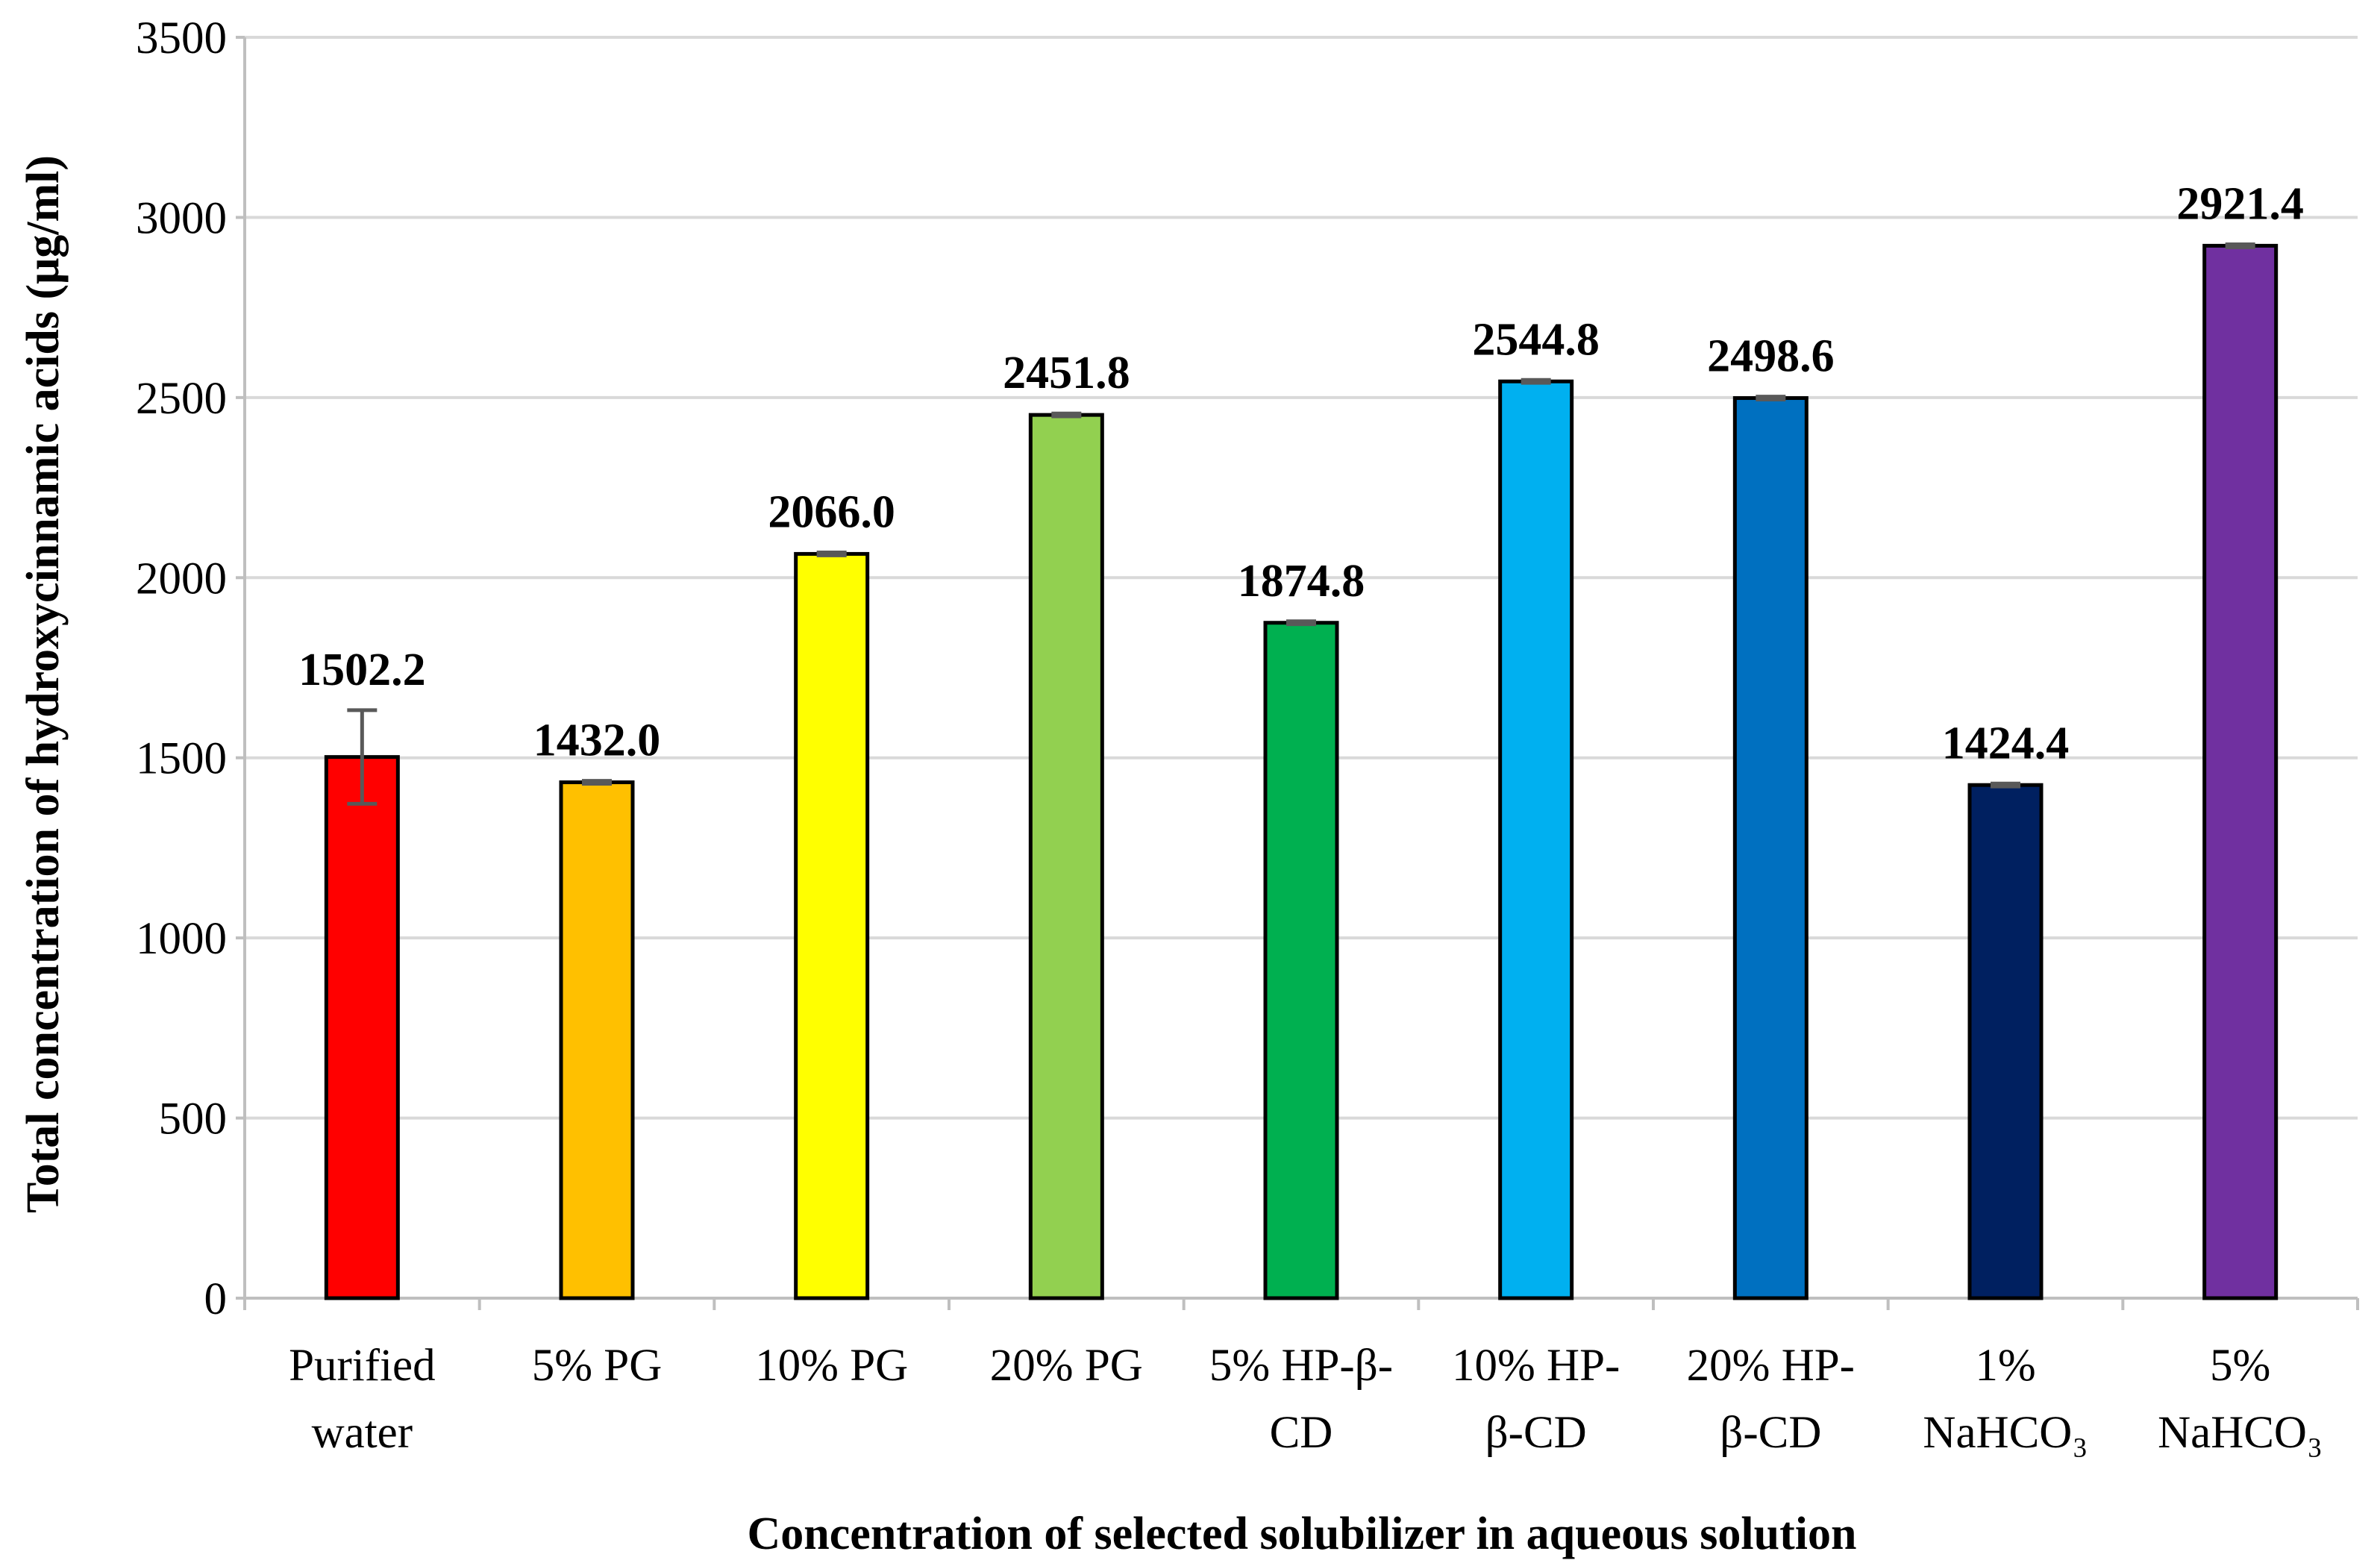 Image resolution: width=2380 pixels, height=1566 pixels. Describe the element at coordinates (2005, 1399) in the screenshot. I see `x-tick-label: 1% NaHCO₃` at that location.